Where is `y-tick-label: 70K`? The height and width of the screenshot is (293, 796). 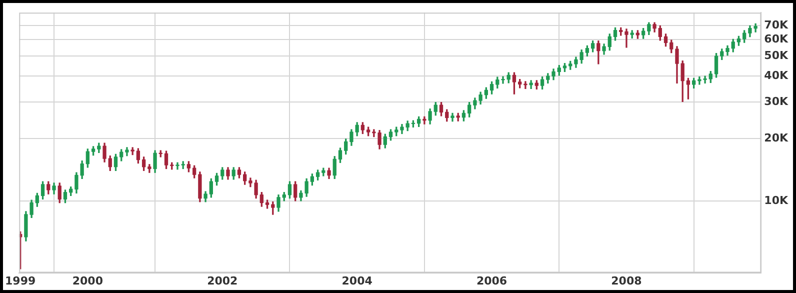
y-tick-label: 70K is located at coordinates (776, 25).